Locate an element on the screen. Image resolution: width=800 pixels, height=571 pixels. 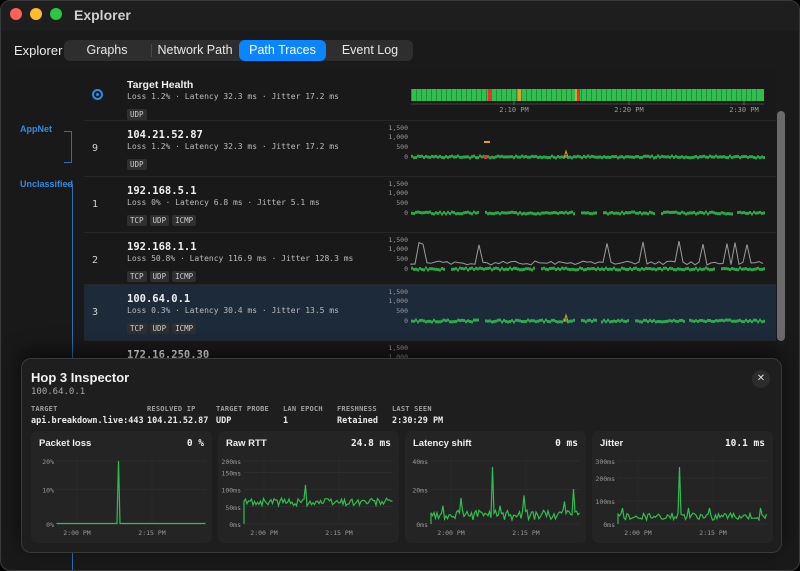
group-label-appnet: AppNet is located at coordinates (36, 129).